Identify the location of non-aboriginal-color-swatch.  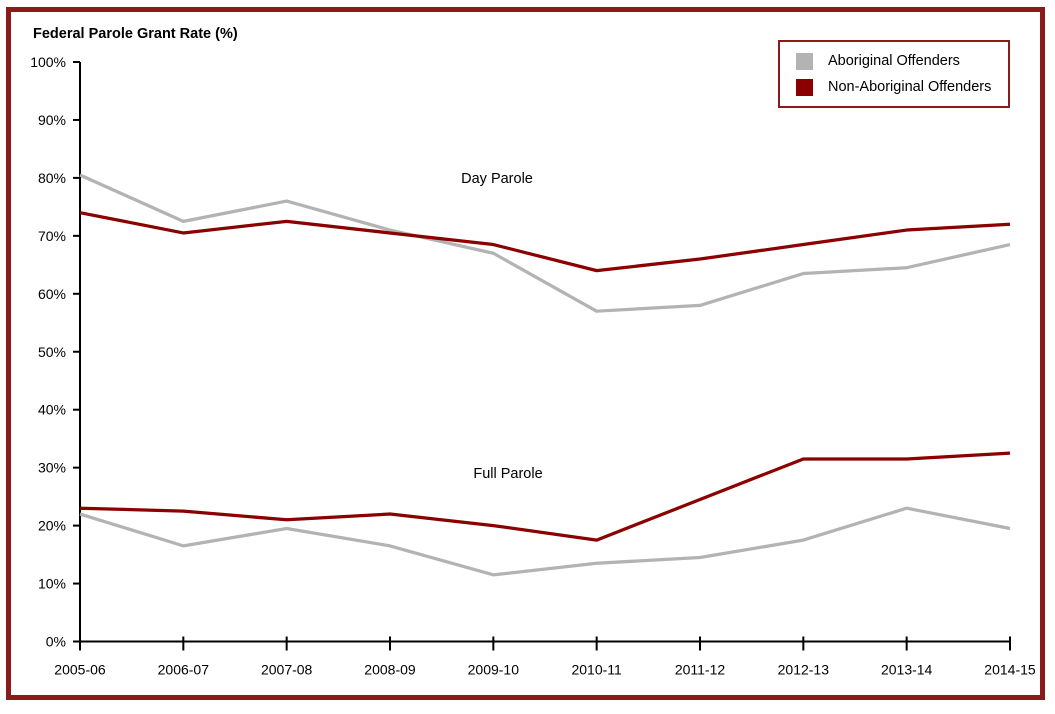
(804, 87).